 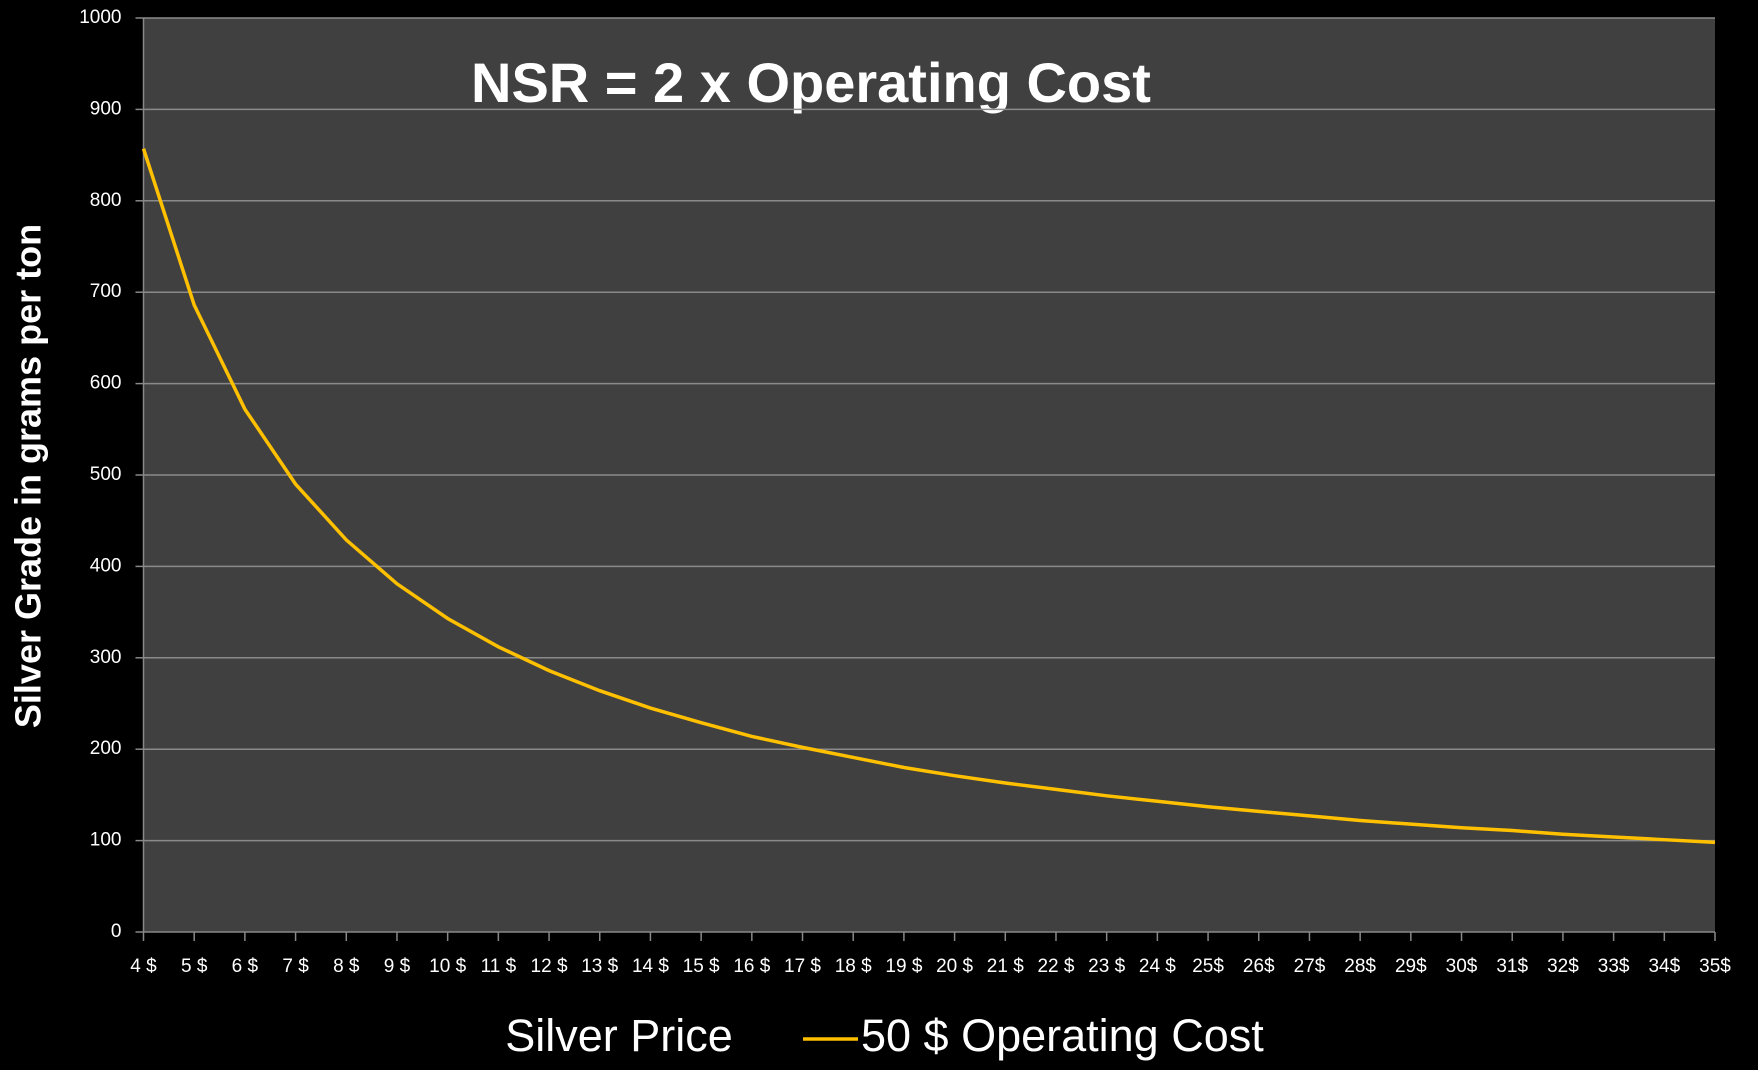 I want to click on x-tick-label: 5 $, so click(x=194, y=966).